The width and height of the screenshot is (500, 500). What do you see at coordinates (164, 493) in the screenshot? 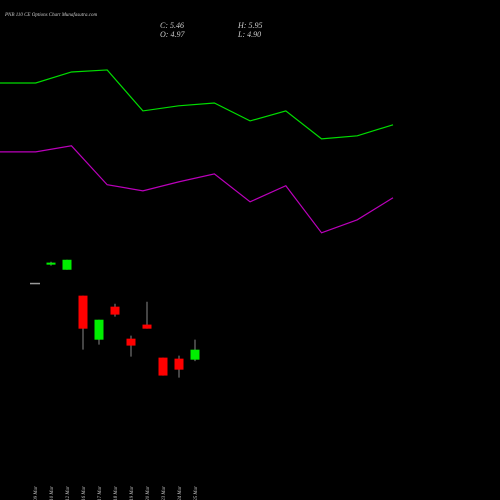
I see `x-tick-label: 23 Mar` at bounding box center [164, 493].